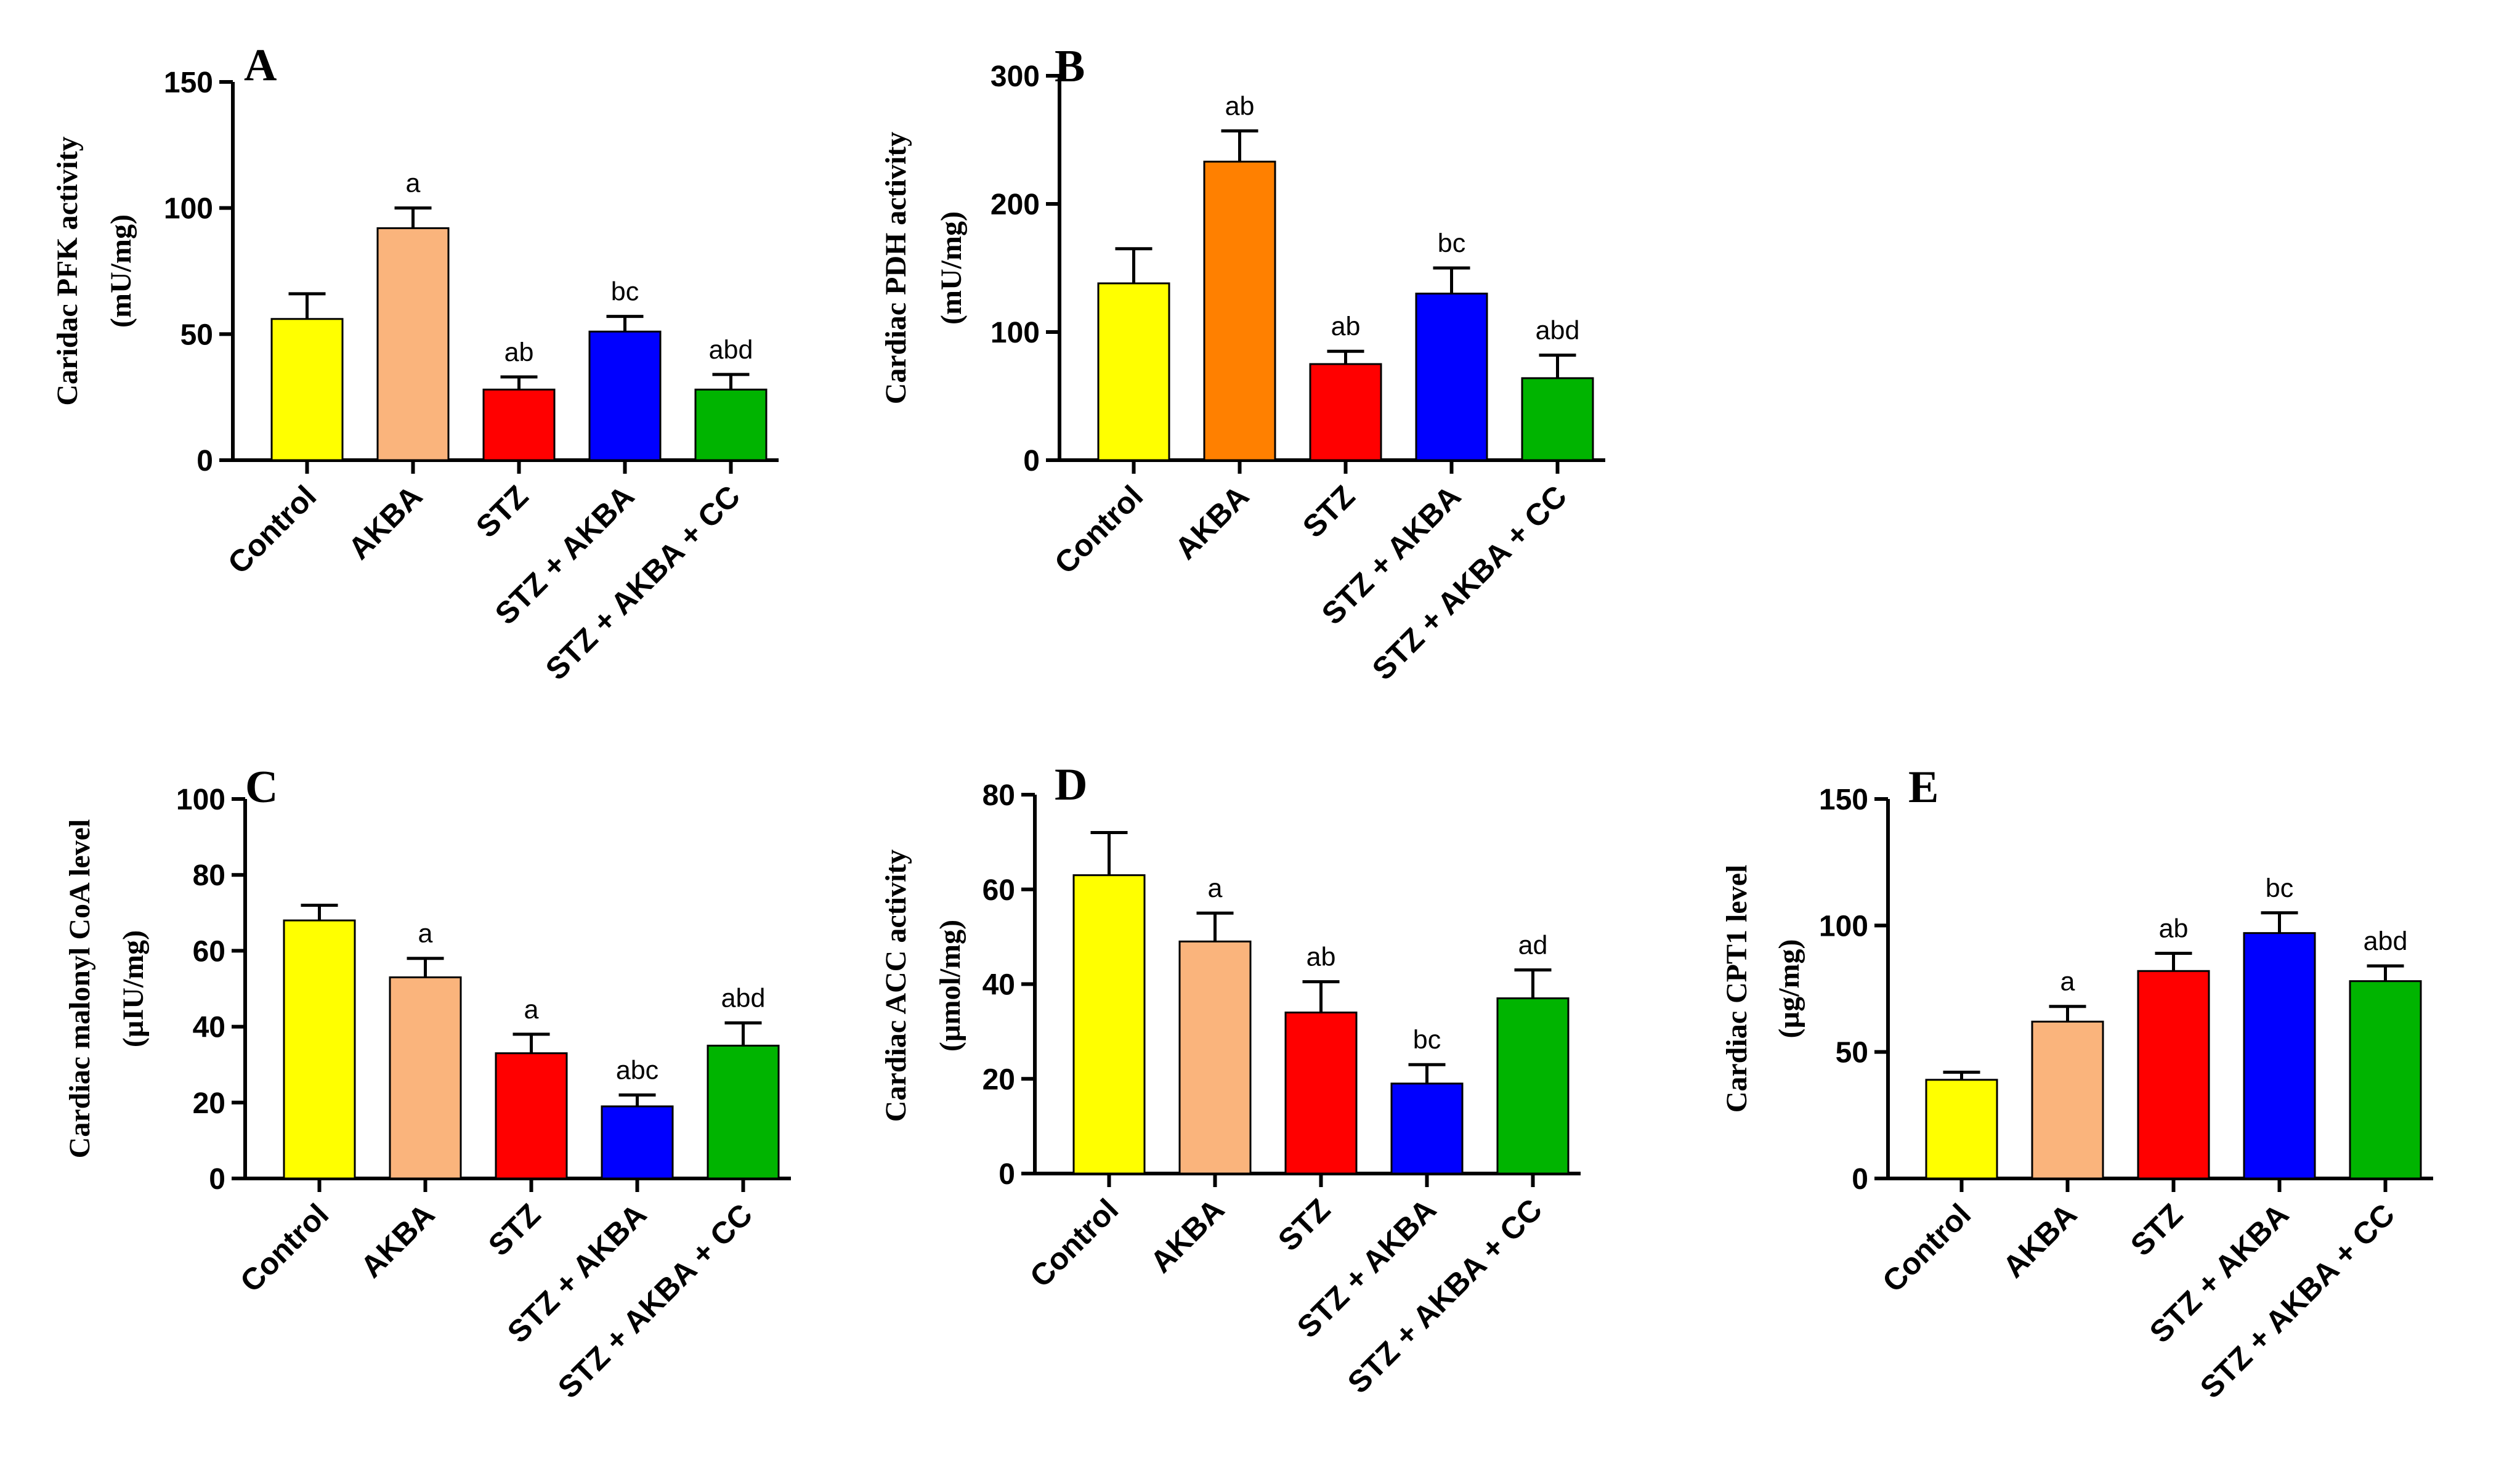 This screenshot has width=2520, height=1476. Describe the element at coordinates (1016, 76) in the screenshot. I see `y-tick-label: 300` at that location.